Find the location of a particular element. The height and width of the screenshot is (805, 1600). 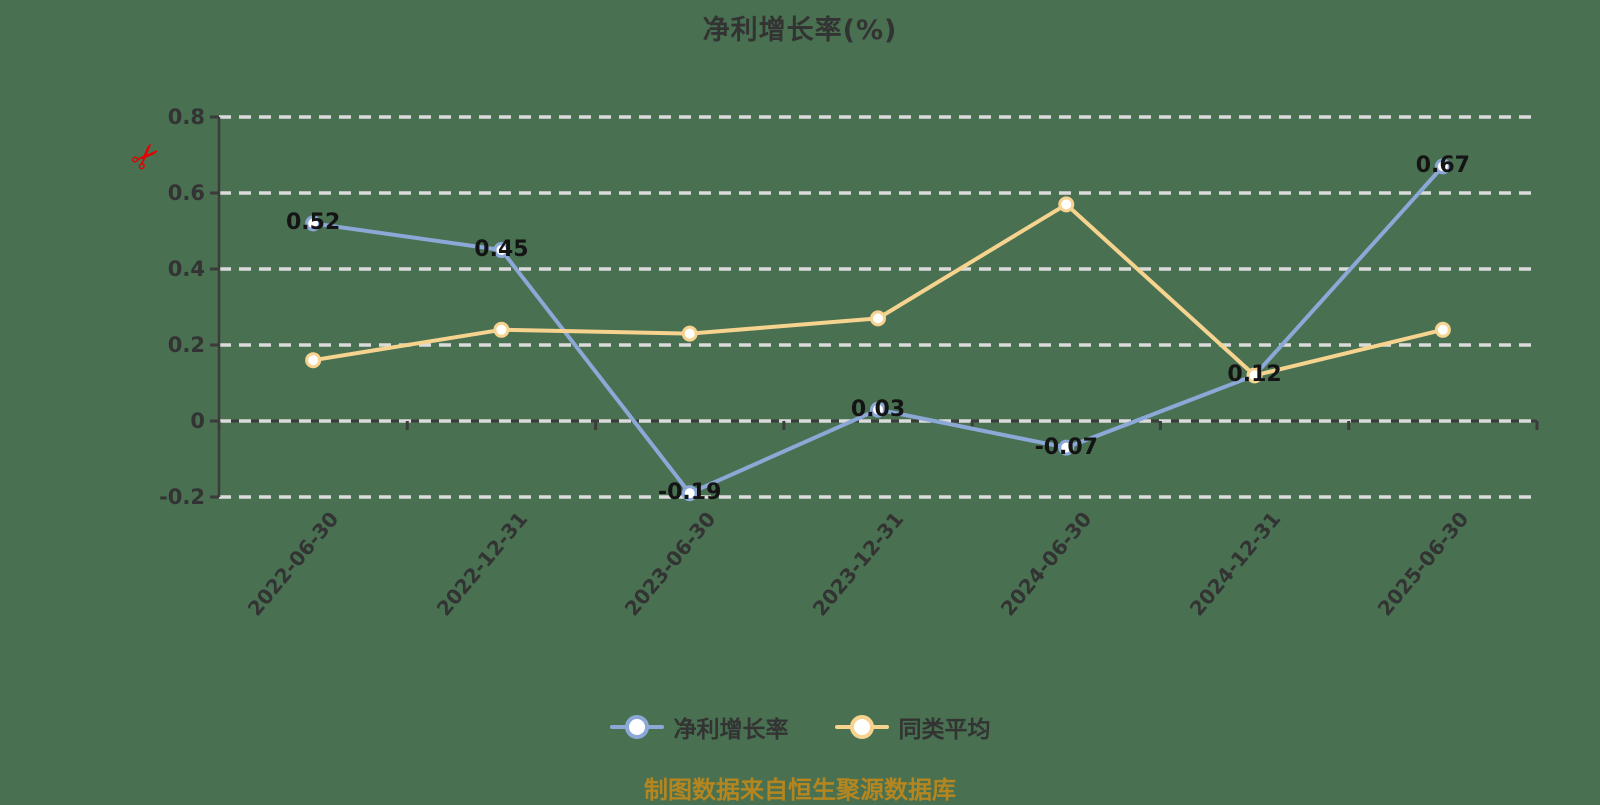

data-point-label: 0.45 is located at coordinates (501, 249).